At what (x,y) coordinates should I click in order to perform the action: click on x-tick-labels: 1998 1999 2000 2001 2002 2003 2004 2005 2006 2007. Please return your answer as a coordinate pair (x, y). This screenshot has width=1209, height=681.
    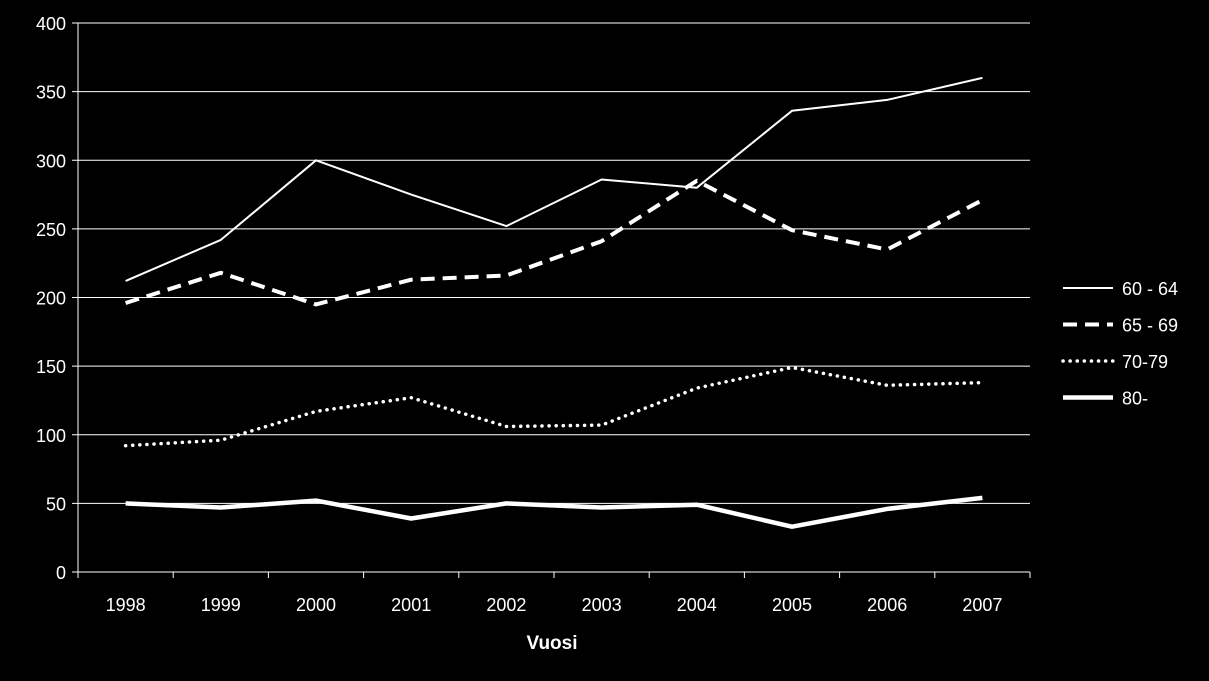
    Looking at the image, I should click on (554, 605).